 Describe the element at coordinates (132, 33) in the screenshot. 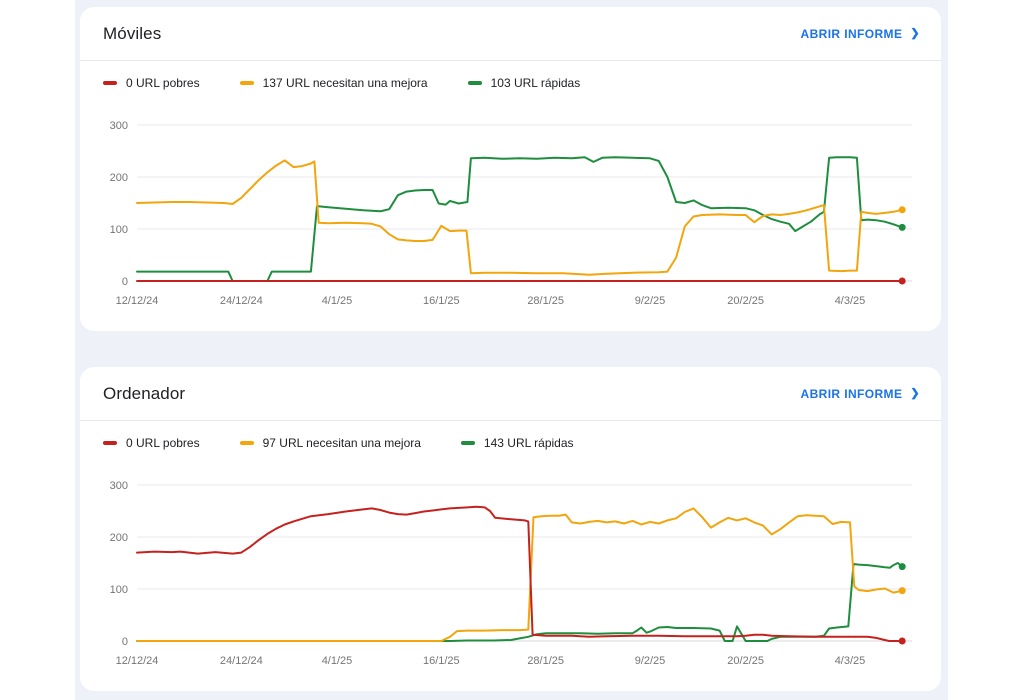

I see `card-title-moviles: Móviles` at that location.